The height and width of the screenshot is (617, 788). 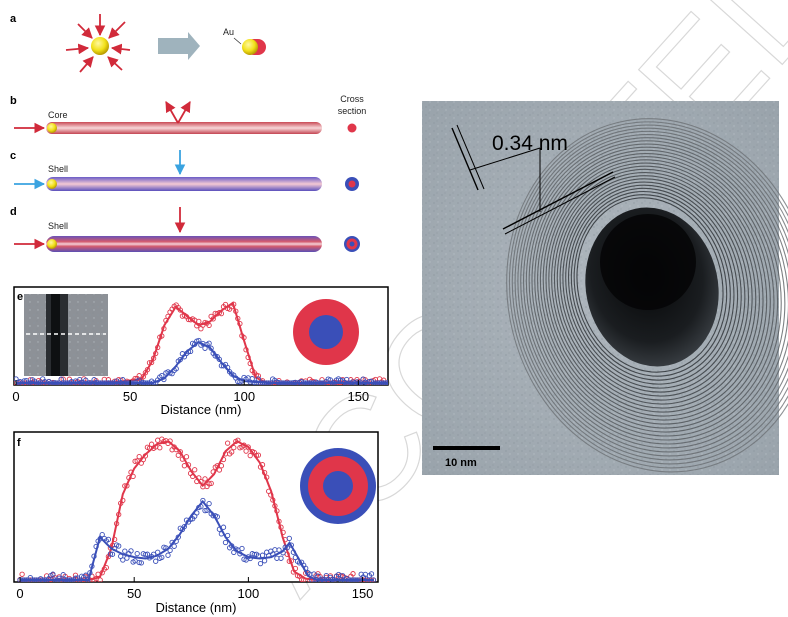 I want to click on panel-b: b Core Cross section, so click(x=188, y=114).